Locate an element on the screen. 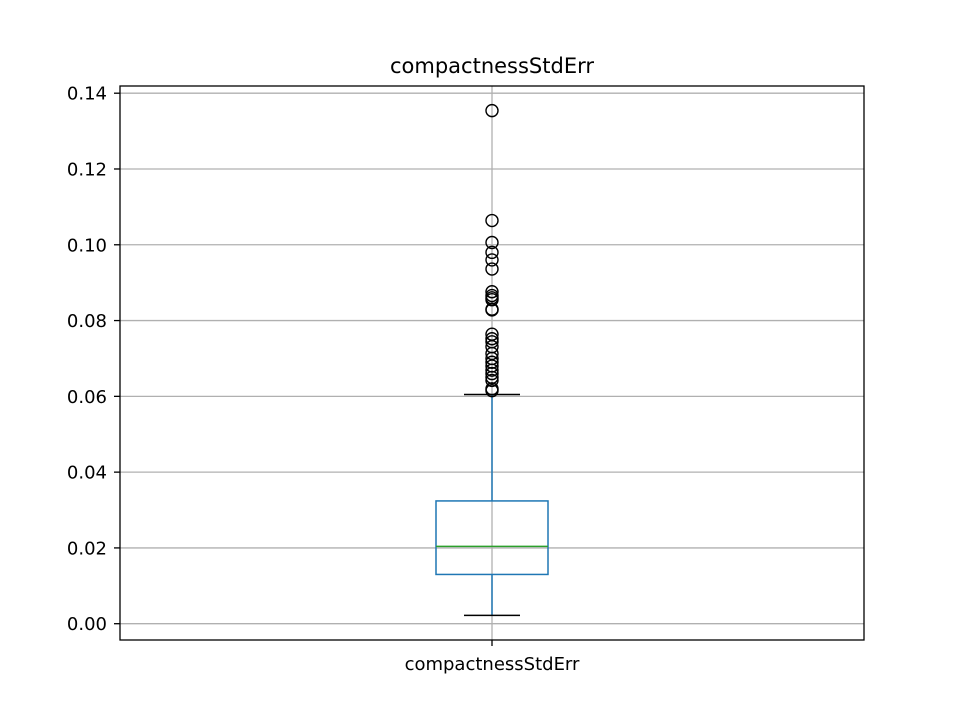 The width and height of the screenshot is (960, 720). y-tick-label: 0.10 is located at coordinates (87, 245).